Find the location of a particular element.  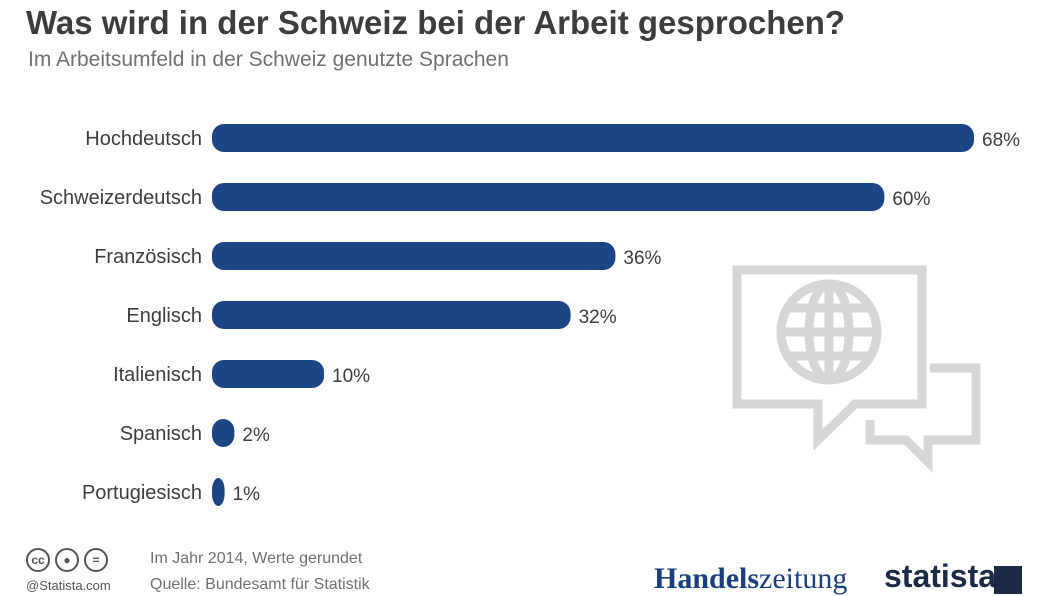

nd-icon: = is located at coordinates (96, 560).